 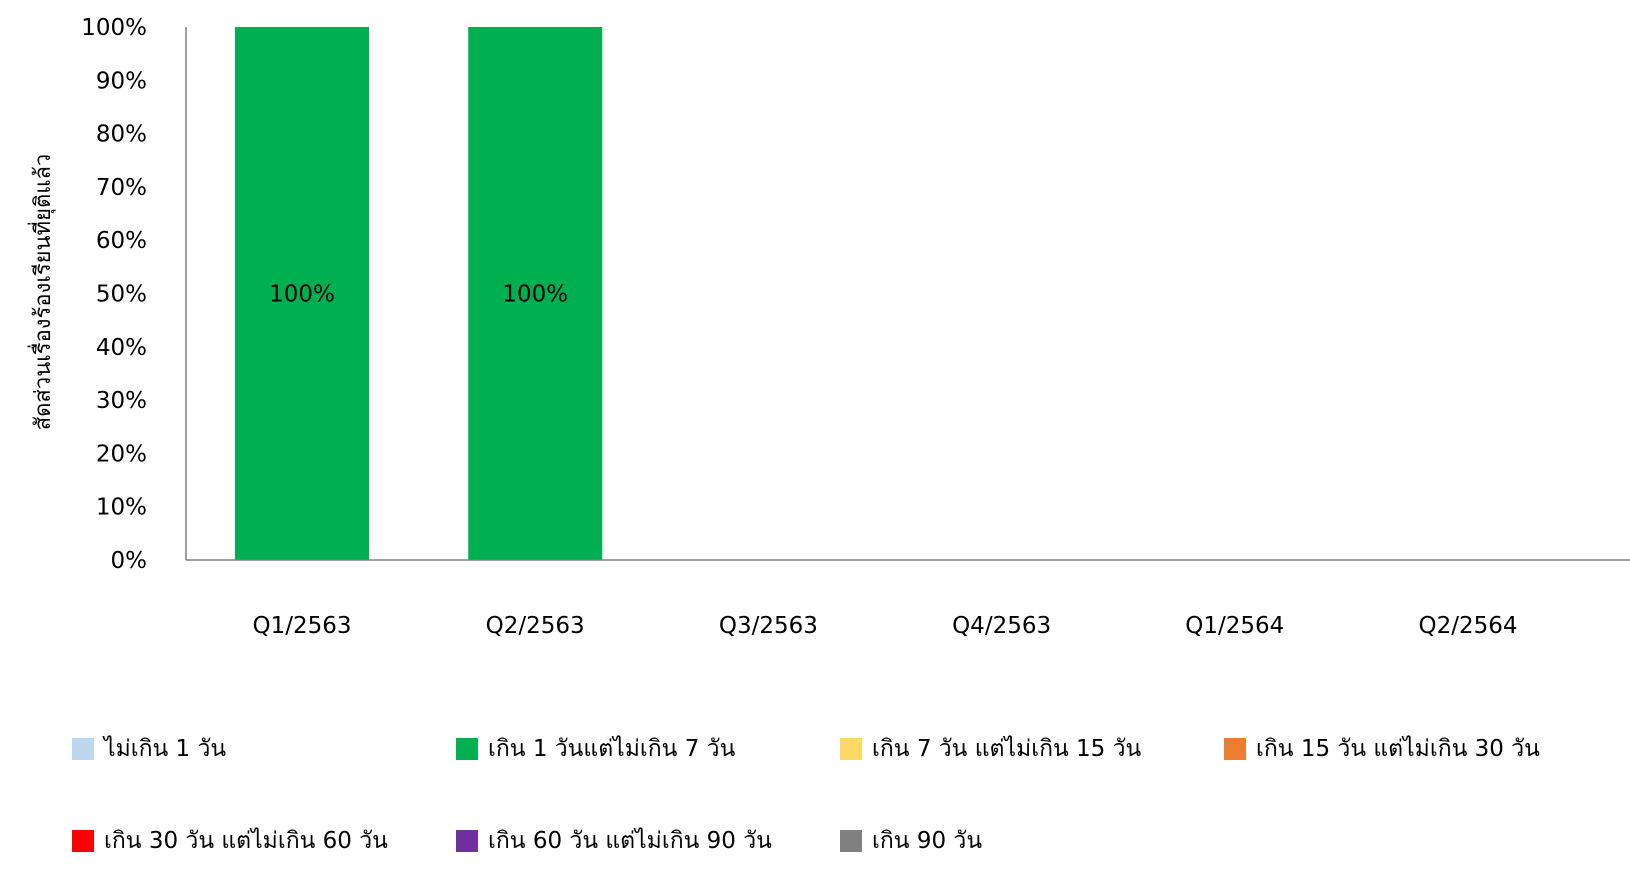 I want to click on y-tick-label: 50%, so click(x=121, y=295).